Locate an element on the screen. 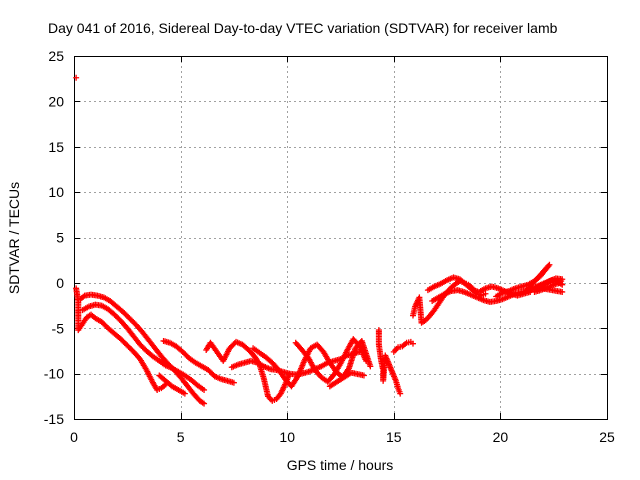 Image resolution: width=640 pixels, height=480 pixels. series-arc-i is located at coordinates (395, 362).